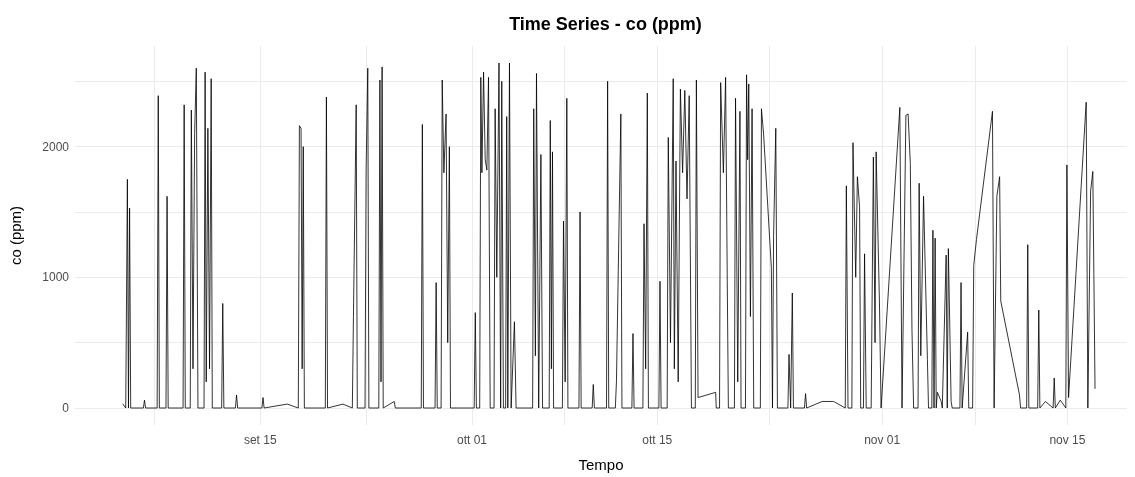 The height and width of the screenshot is (477, 1135). Describe the element at coordinates (260, 440) in the screenshot. I see `x-tick-label: set 15` at that location.